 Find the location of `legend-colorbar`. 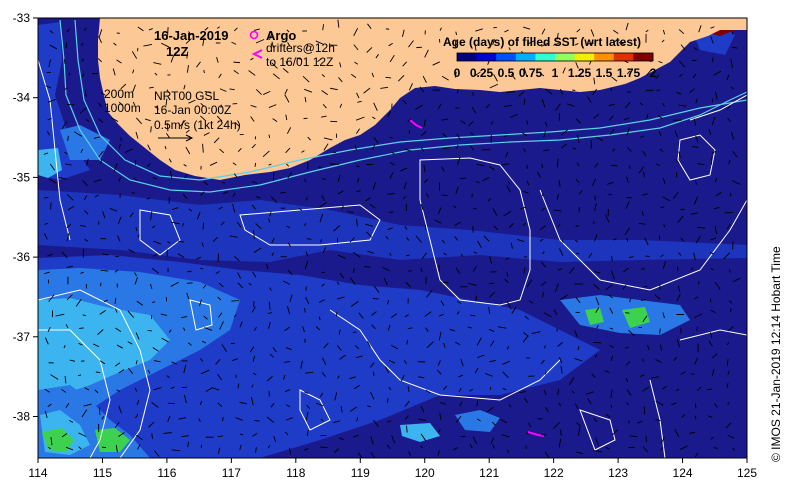

legend-colorbar is located at coordinates (555, 57).